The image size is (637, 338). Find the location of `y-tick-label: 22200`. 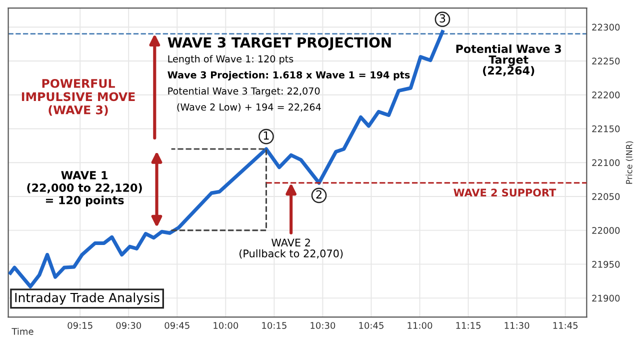

y-tick-label: 22200 is located at coordinates (606, 95).